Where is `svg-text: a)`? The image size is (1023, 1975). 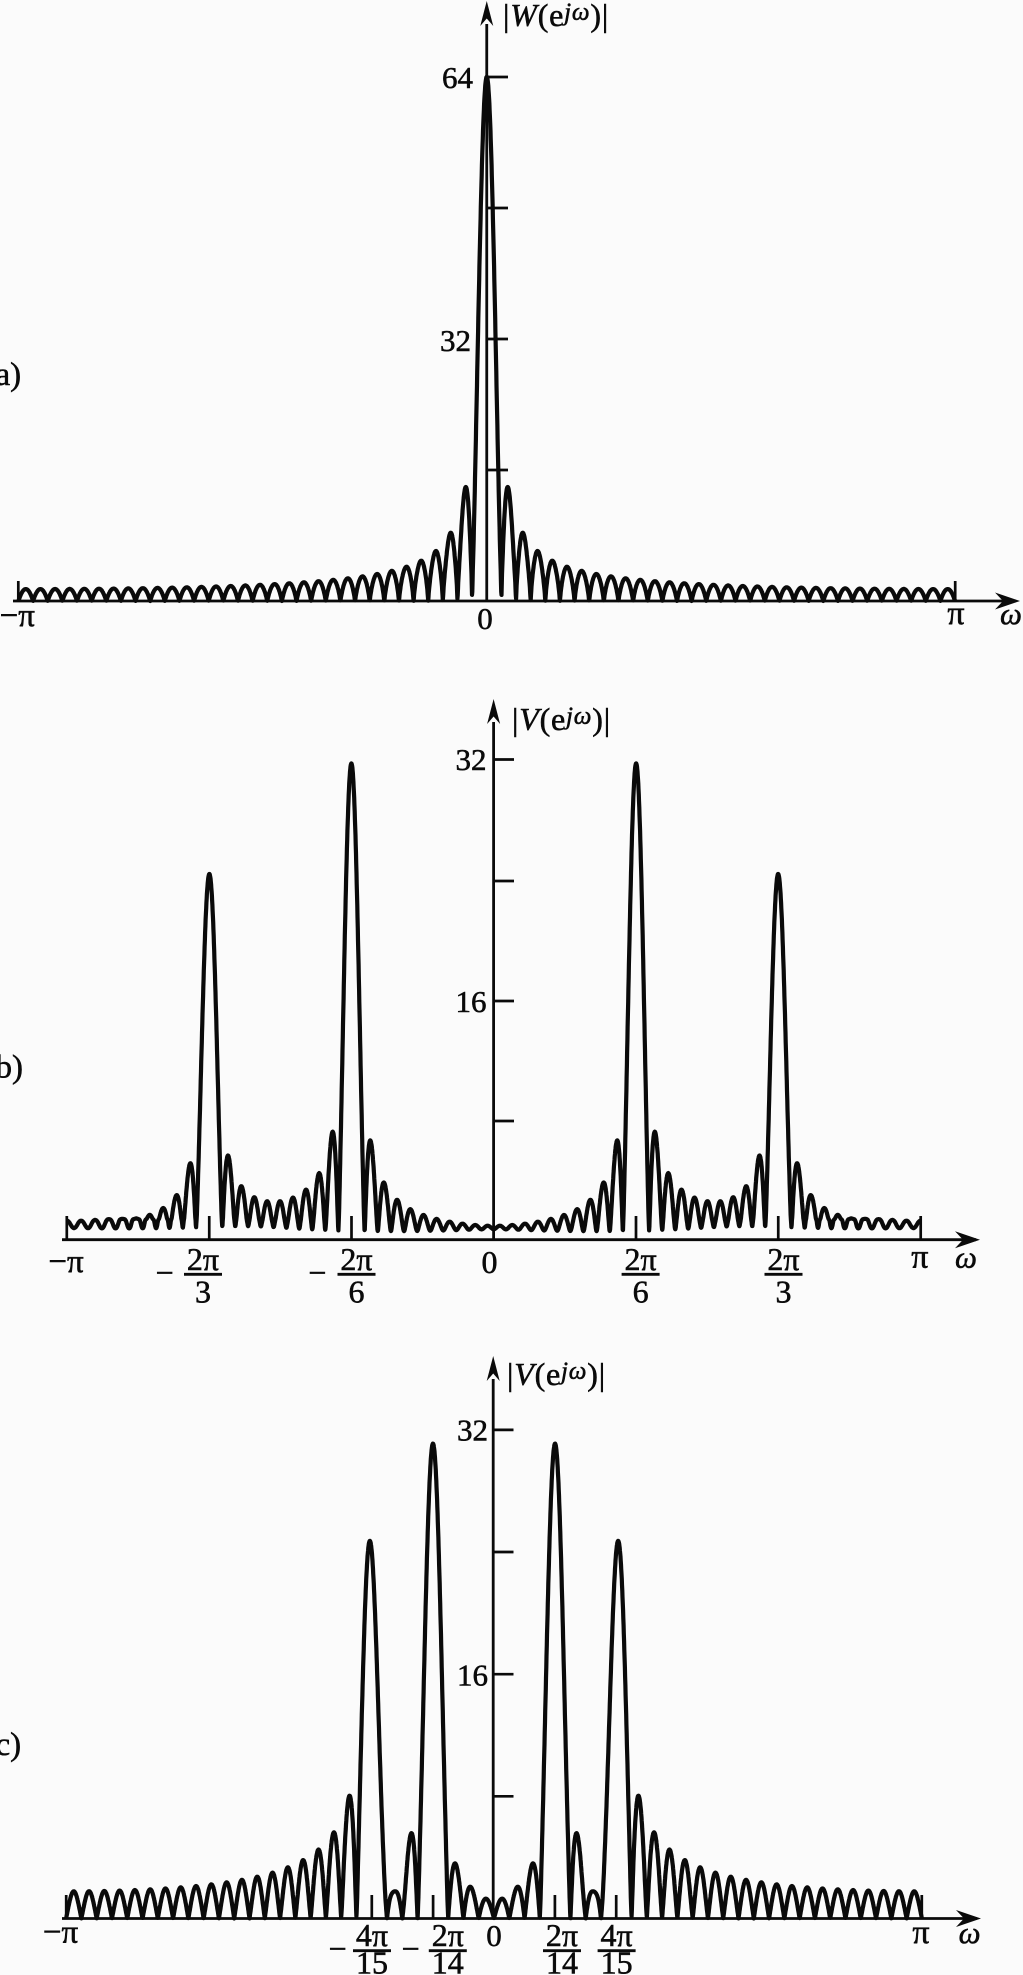
svg-text: a) is located at coordinates (10, 375).